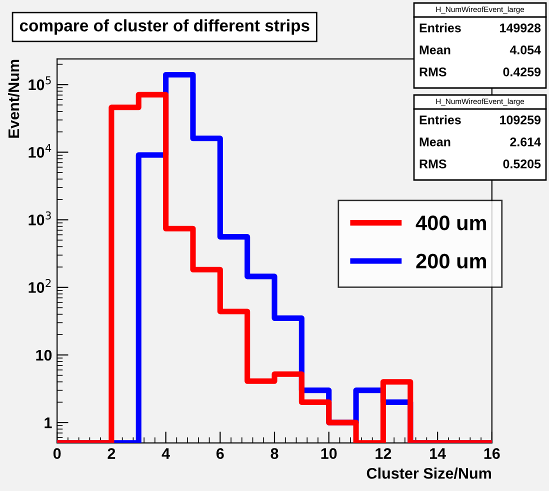  What do you see at coordinates (39, 83) in the screenshot?
I see `y-tick-label: 10$^{5}$` at bounding box center [39, 83].